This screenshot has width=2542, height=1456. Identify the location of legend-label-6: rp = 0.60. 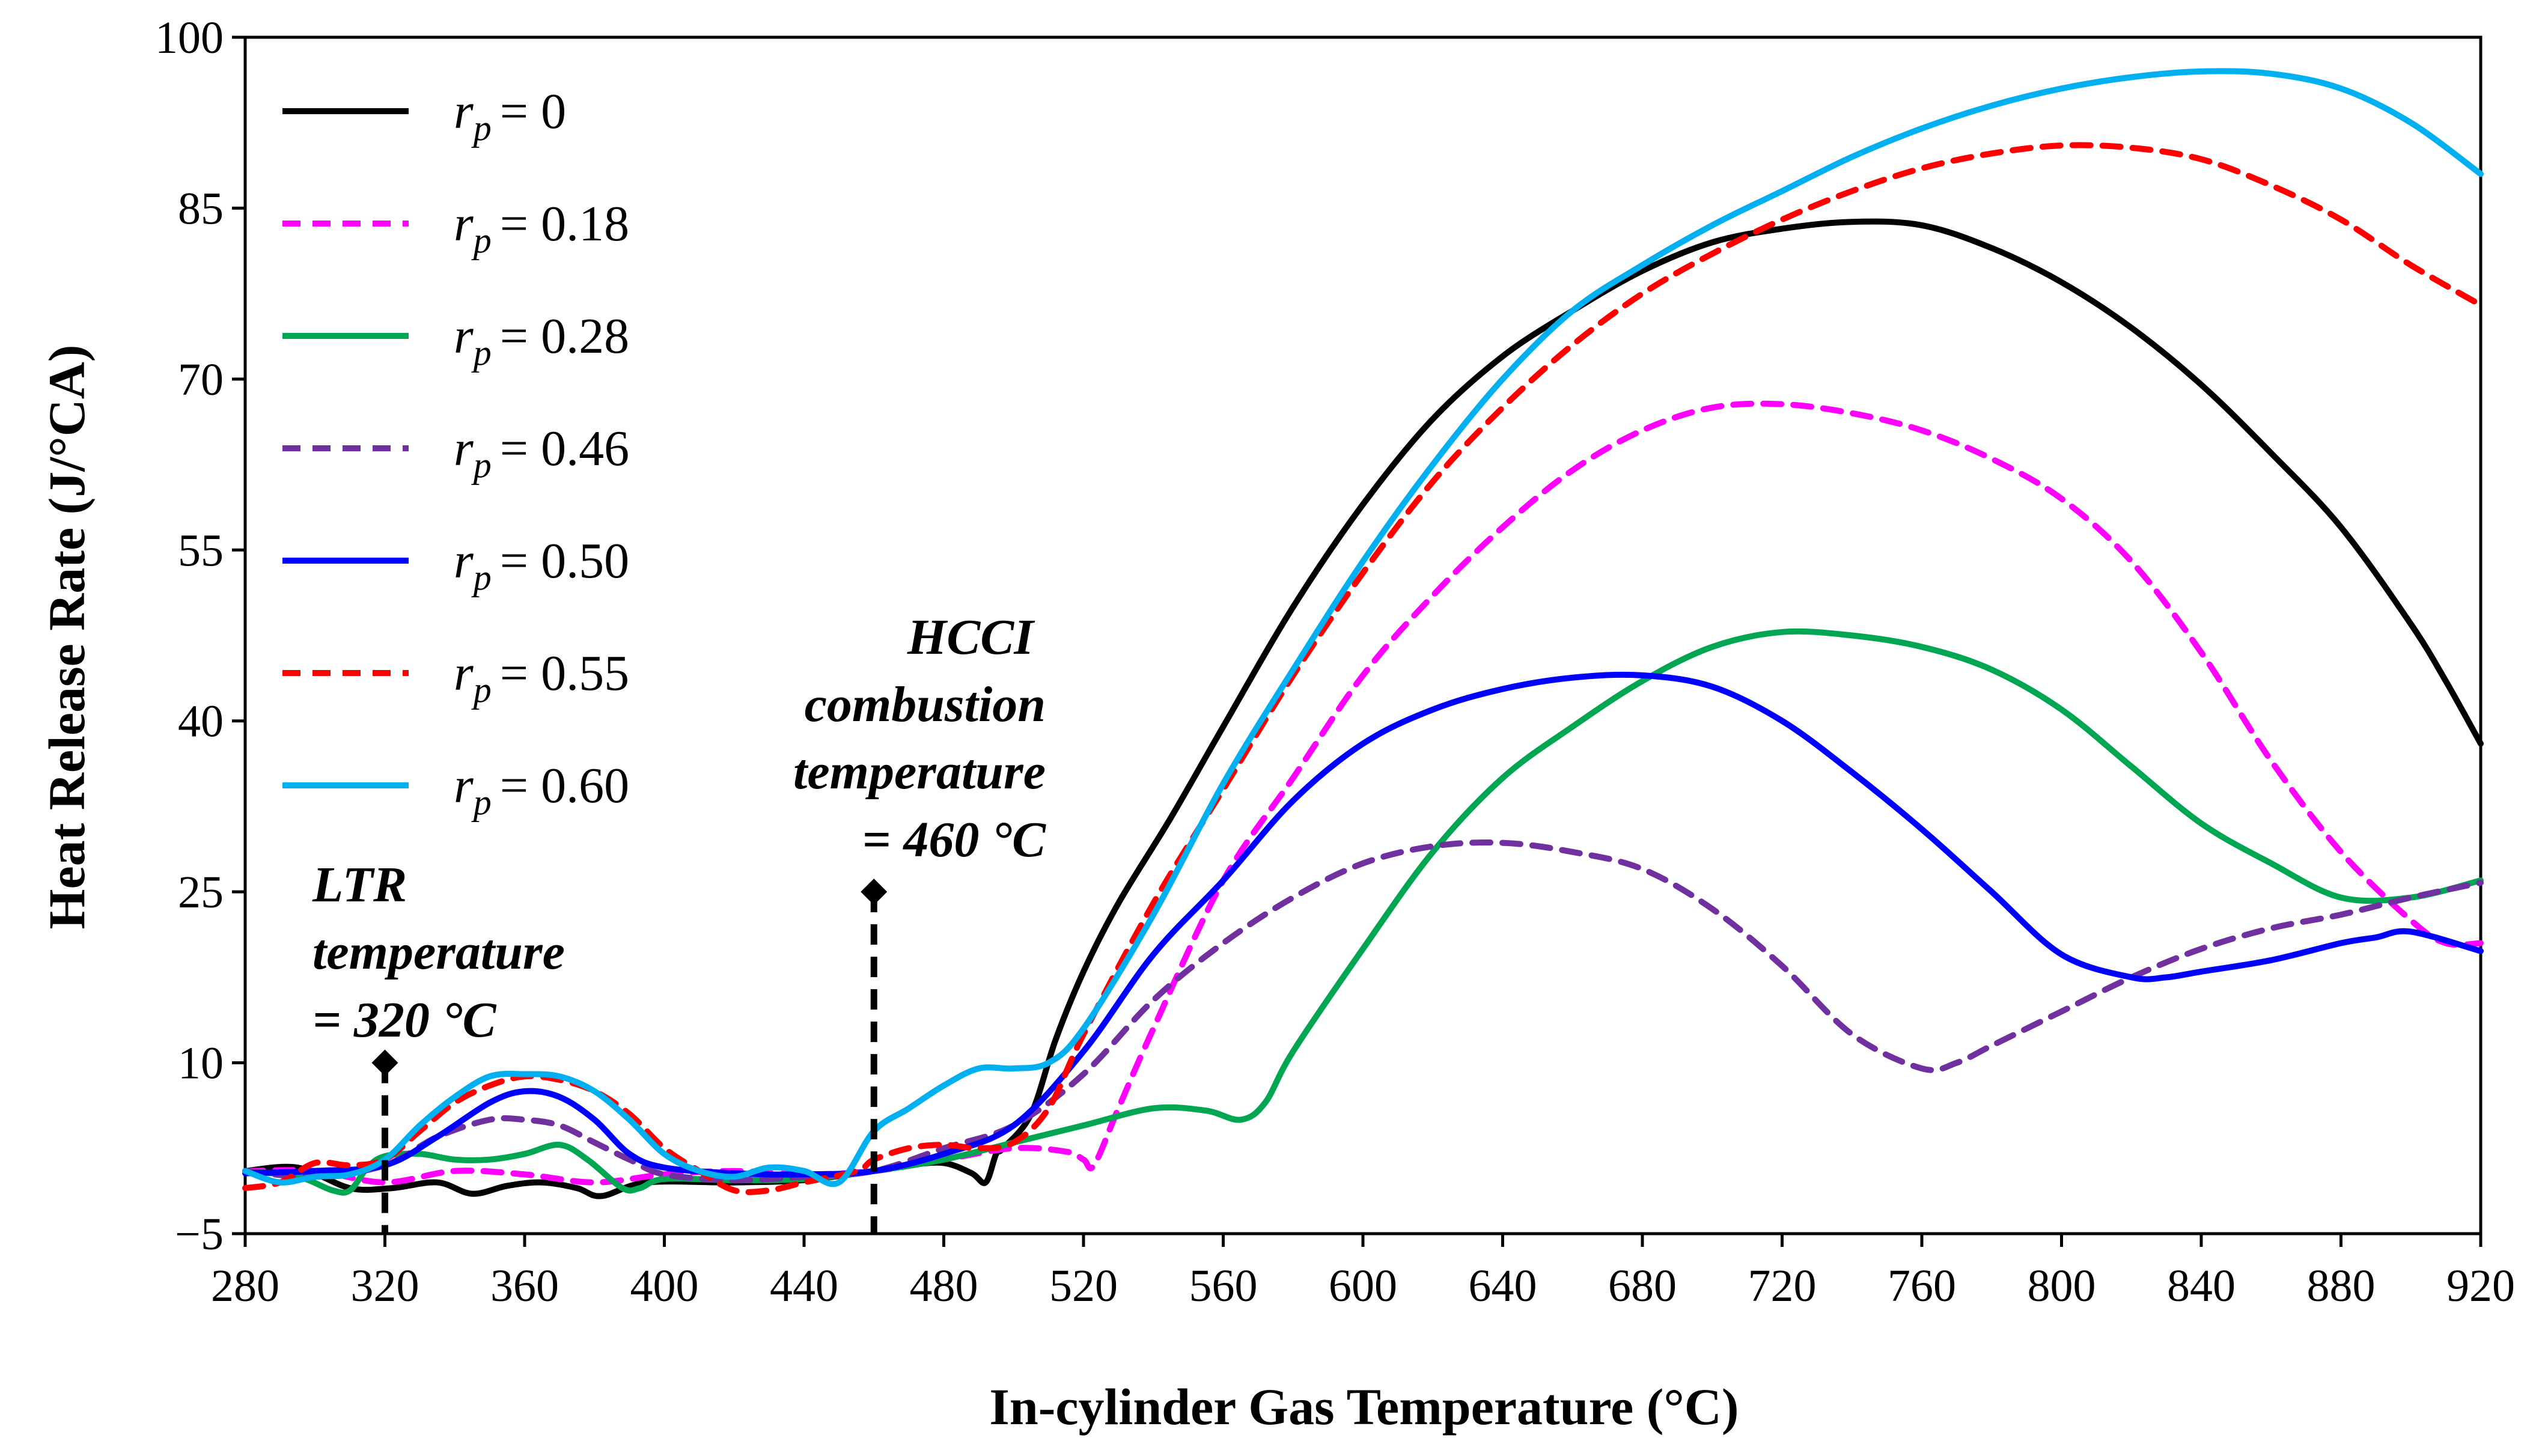
(541, 790).